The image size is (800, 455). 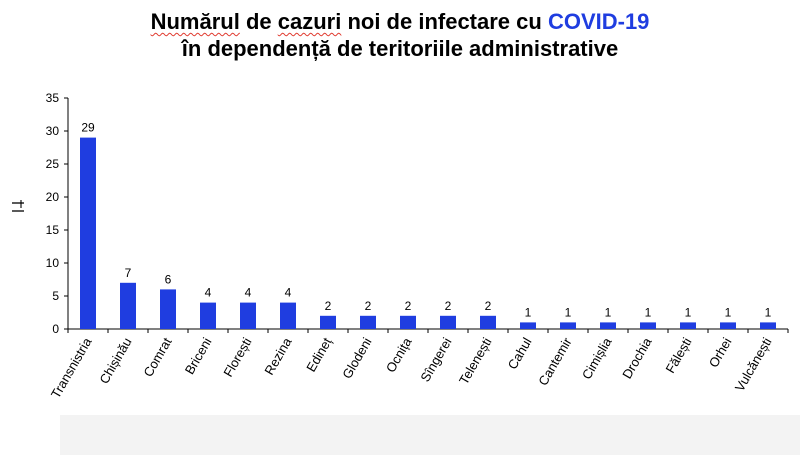 I want to click on y-tick-label: 25, so click(x=53, y=164).